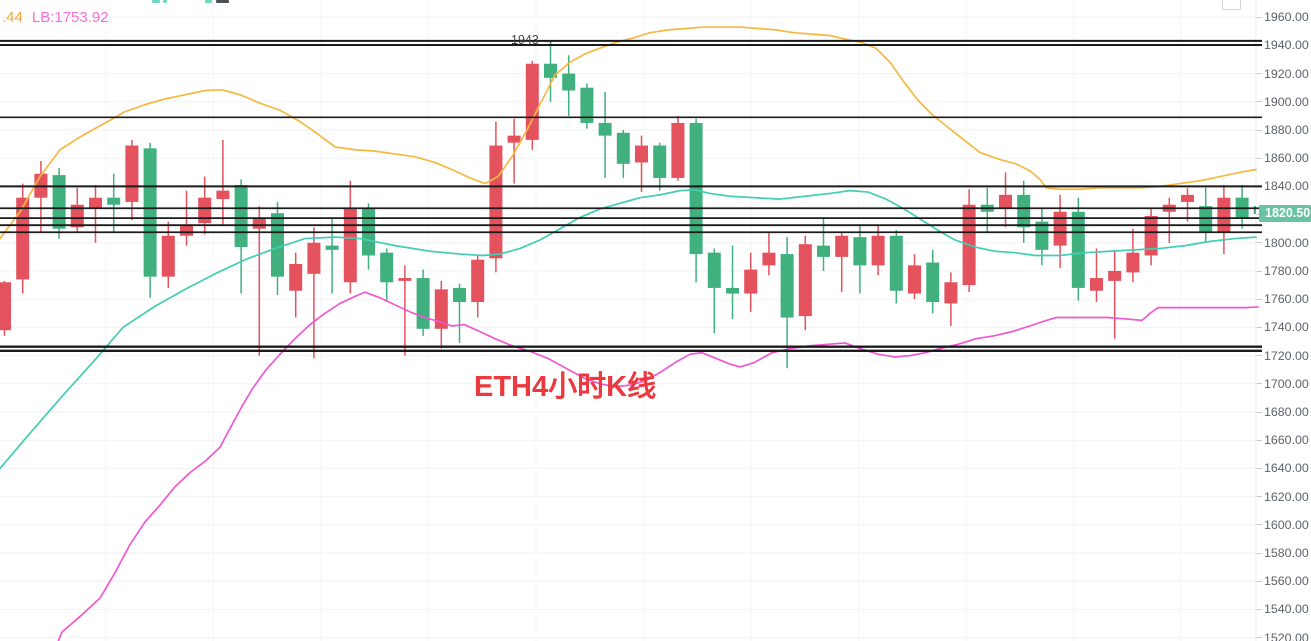 This screenshot has width=1311, height=641. I want to click on peak-price-annotation: 1943 →, so click(533, 40).